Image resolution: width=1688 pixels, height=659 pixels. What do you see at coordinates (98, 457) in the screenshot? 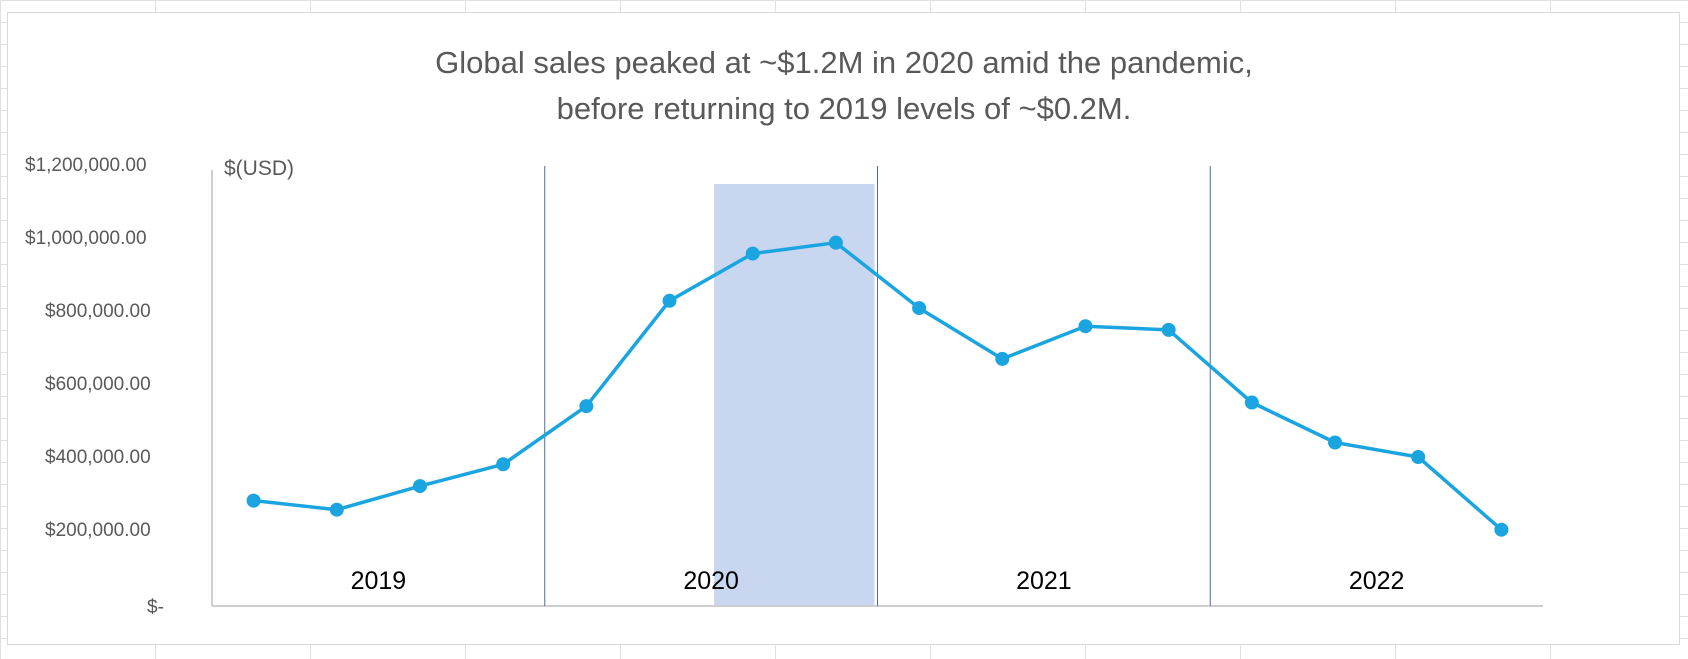
I see `y-tick-label: $400,000.00` at bounding box center [98, 457].